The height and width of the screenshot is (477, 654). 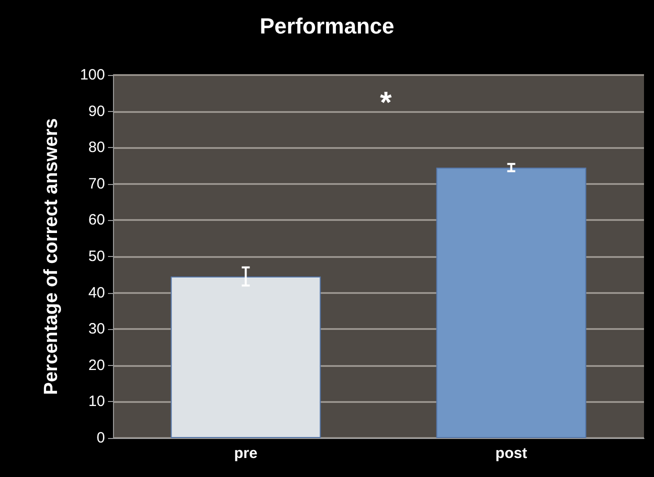 I want to click on y-tick-label: 60, so click(x=96, y=220).